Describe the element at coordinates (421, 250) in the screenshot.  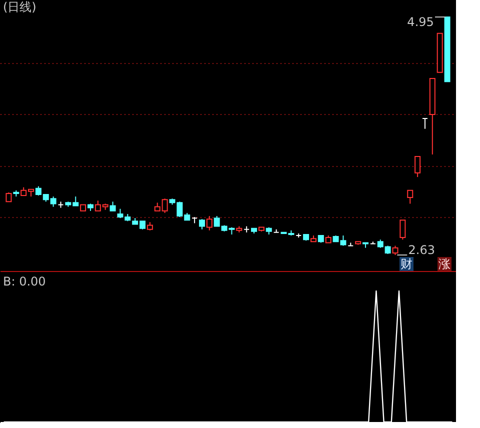
I see `annotation: 2.63` at that location.